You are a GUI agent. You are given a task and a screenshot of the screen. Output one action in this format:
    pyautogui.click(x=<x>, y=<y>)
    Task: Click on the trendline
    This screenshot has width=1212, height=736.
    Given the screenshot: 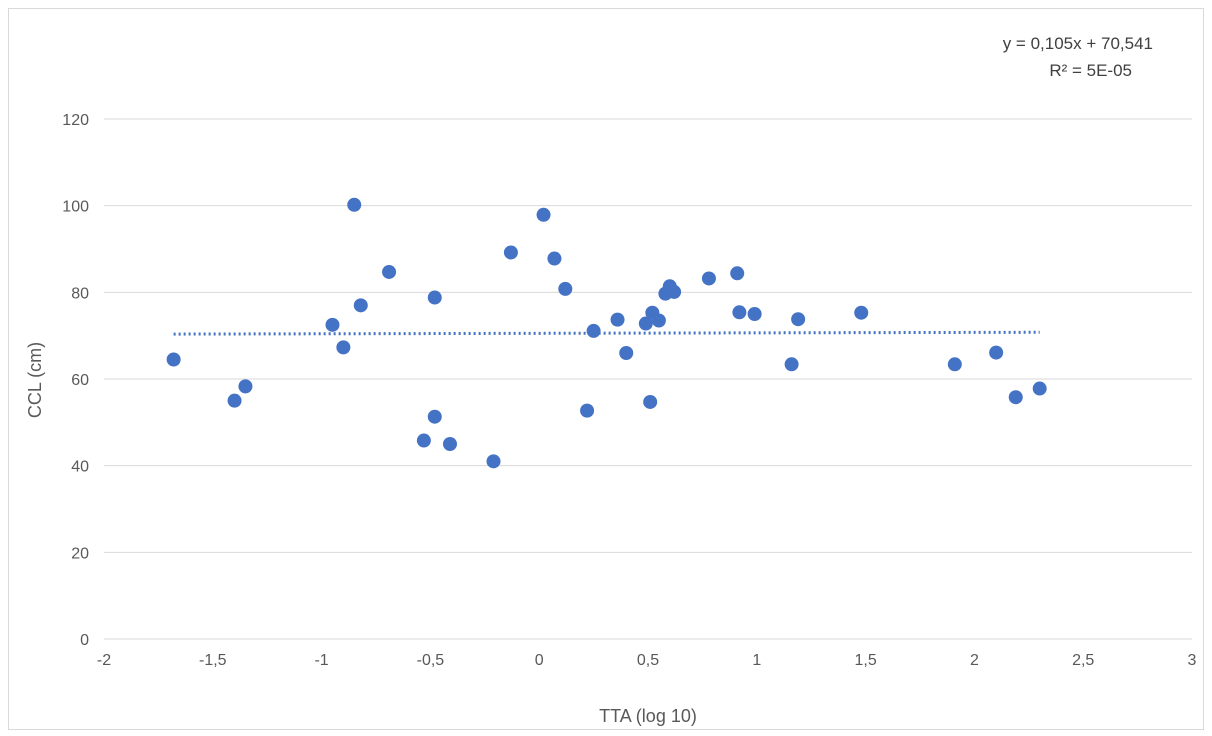 What is the action you would take?
    pyautogui.click(x=606, y=333)
    